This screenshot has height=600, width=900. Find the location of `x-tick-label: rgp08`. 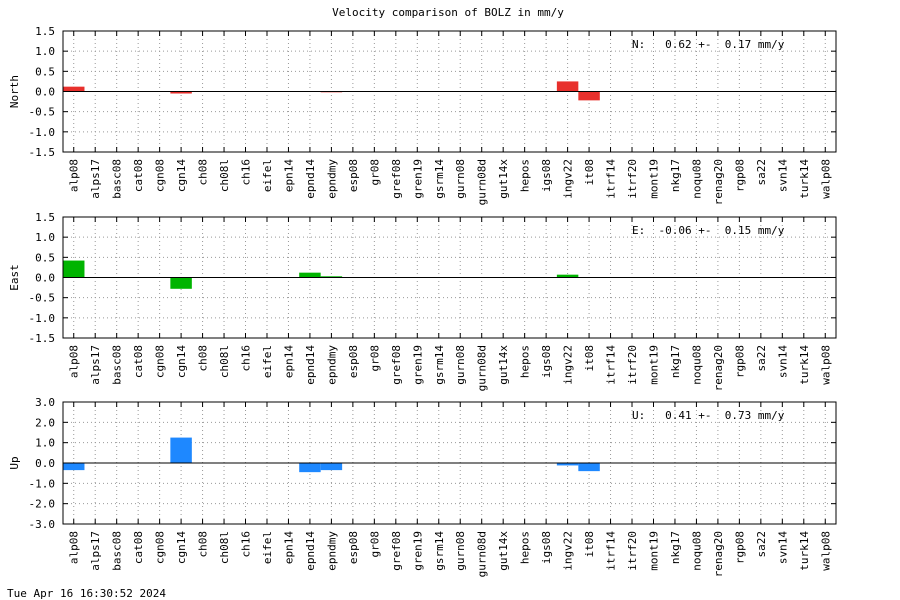

x-tick-label: rgp08 is located at coordinates (739, 175).